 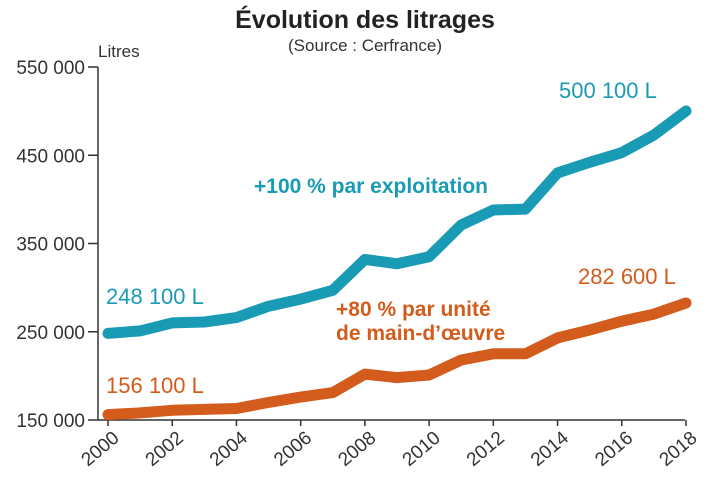 I want to click on chart-subtitle: (Source : Cerfrance), so click(x=365, y=45).